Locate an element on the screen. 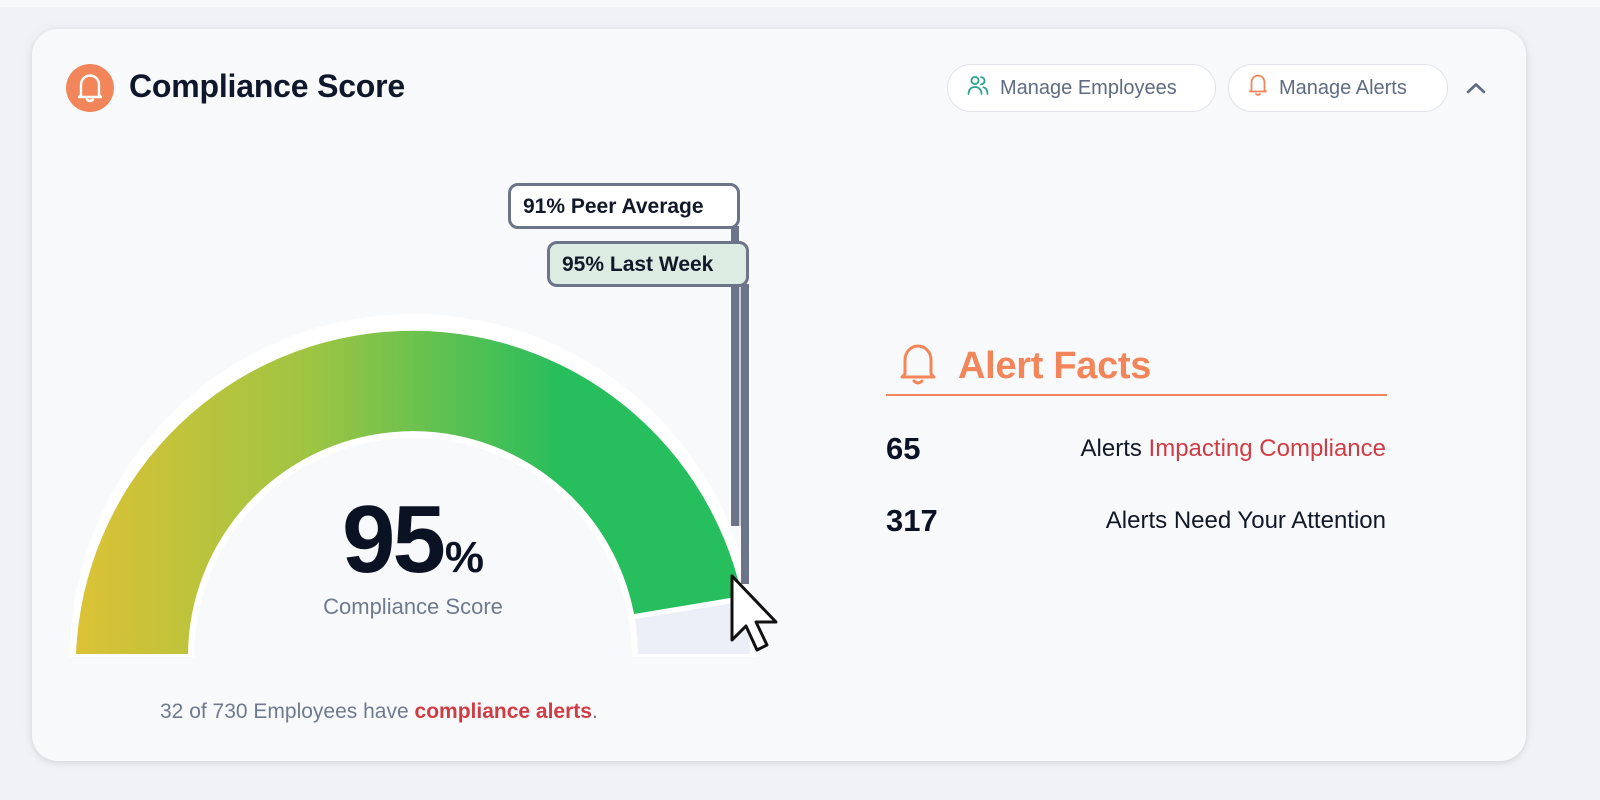 The width and height of the screenshot is (1600, 800). last-week-marker-line is located at coordinates (745, 434).